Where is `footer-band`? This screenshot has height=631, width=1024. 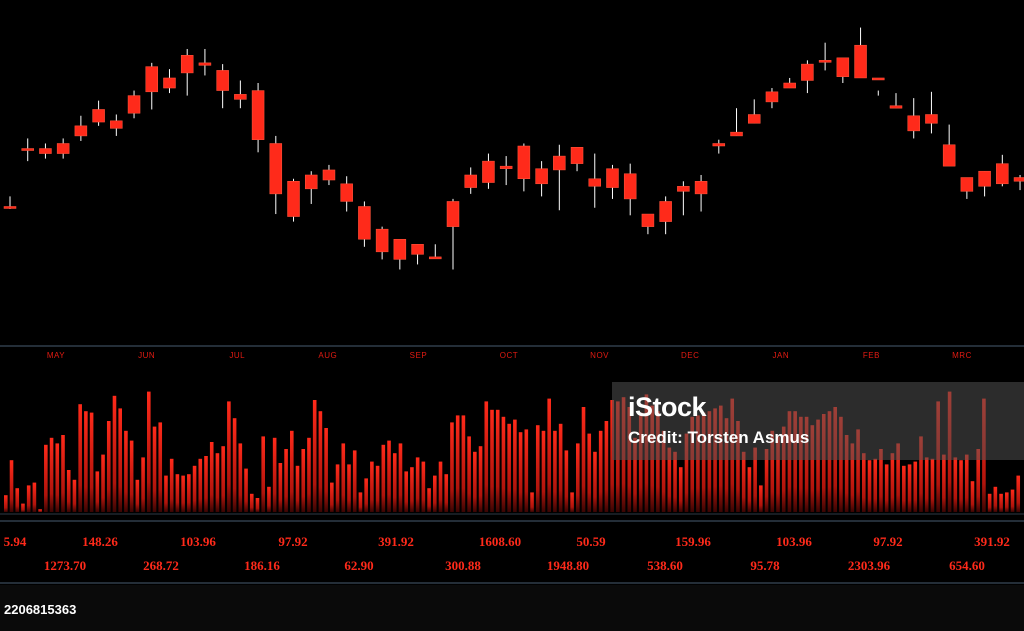
footer-band is located at coordinates (512, 608).